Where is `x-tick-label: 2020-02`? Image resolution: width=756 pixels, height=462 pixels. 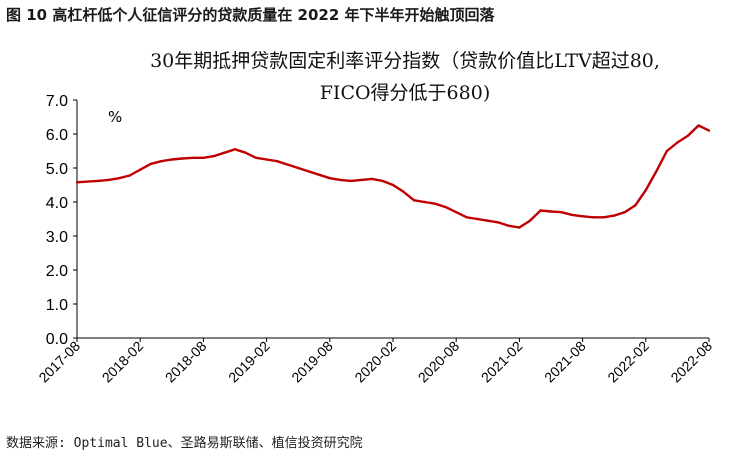
x-tick-label: 2020-02 is located at coordinates (375, 362).